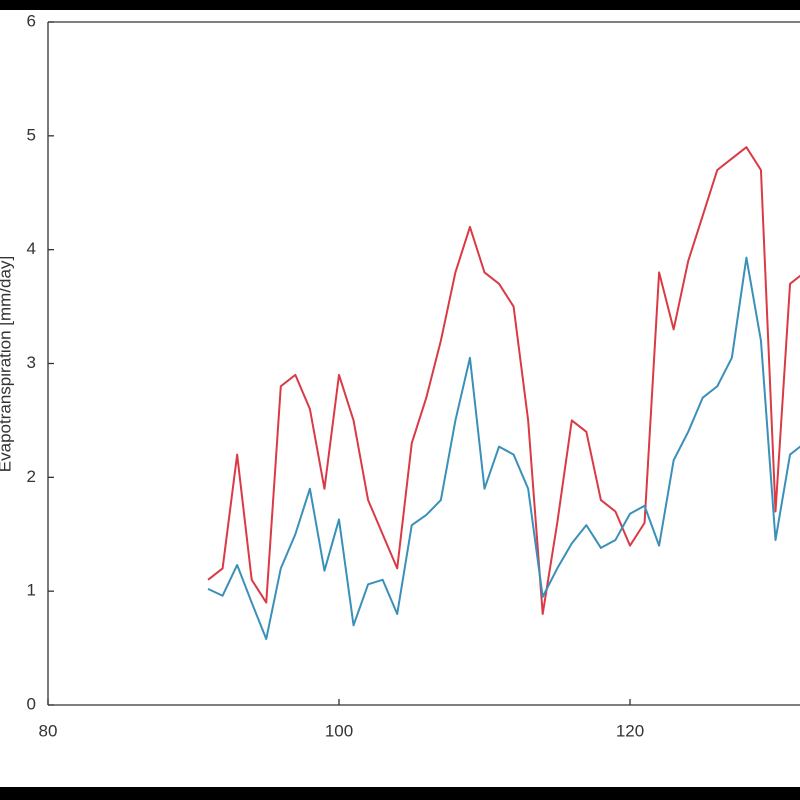 The height and width of the screenshot is (800, 800). Describe the element at coordinates (31, 590) in the screenshot. I see `y-tick-label: 1` at that location.